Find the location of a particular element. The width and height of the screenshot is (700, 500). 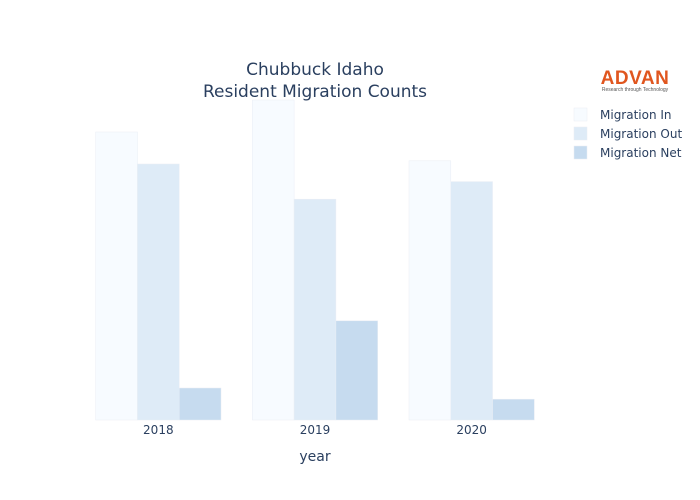

bar-migration-out-2020 is located at coordinates (471, 301).